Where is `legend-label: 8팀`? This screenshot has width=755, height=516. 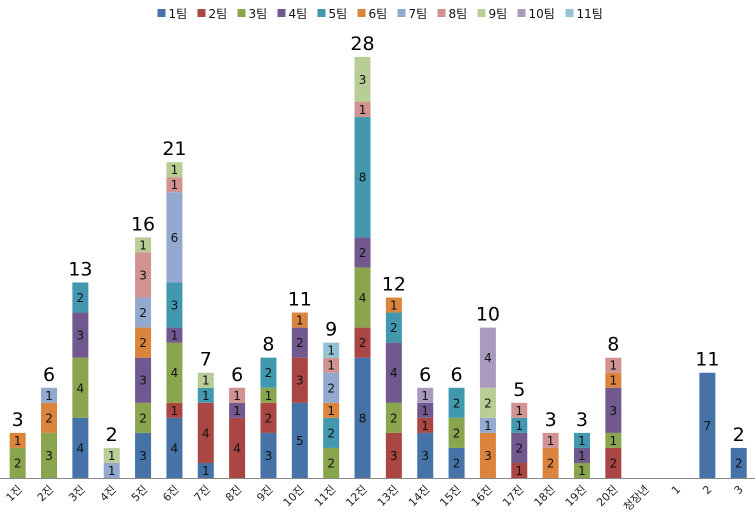 legend-label: 8팀 is located at coordinates (458, 14).